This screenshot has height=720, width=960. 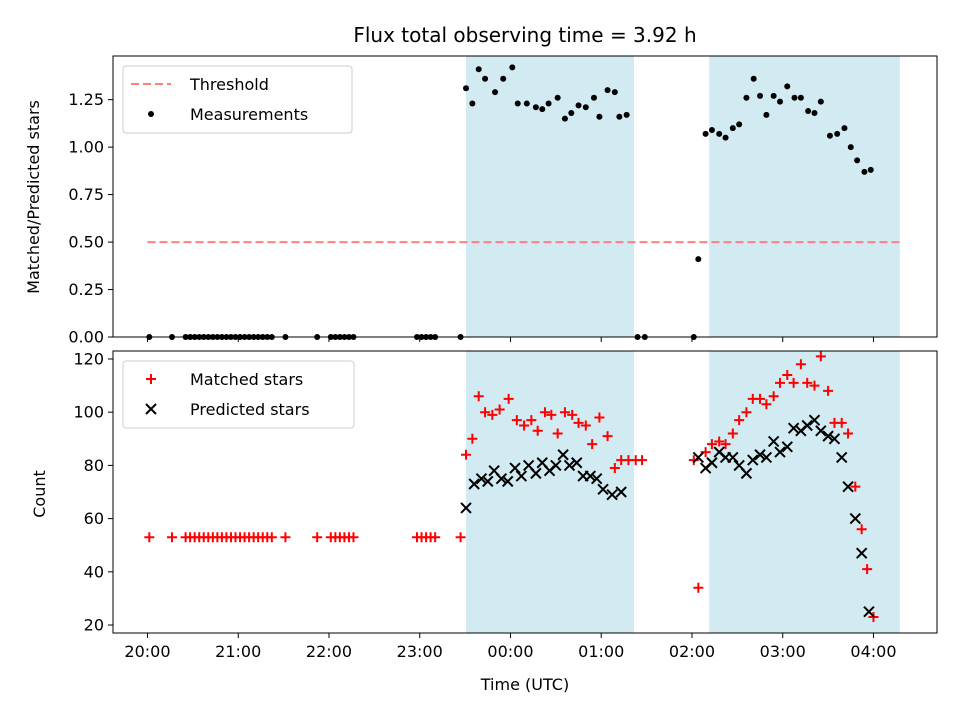 I want to click on bottom-legend, so click(x=238, y=394).